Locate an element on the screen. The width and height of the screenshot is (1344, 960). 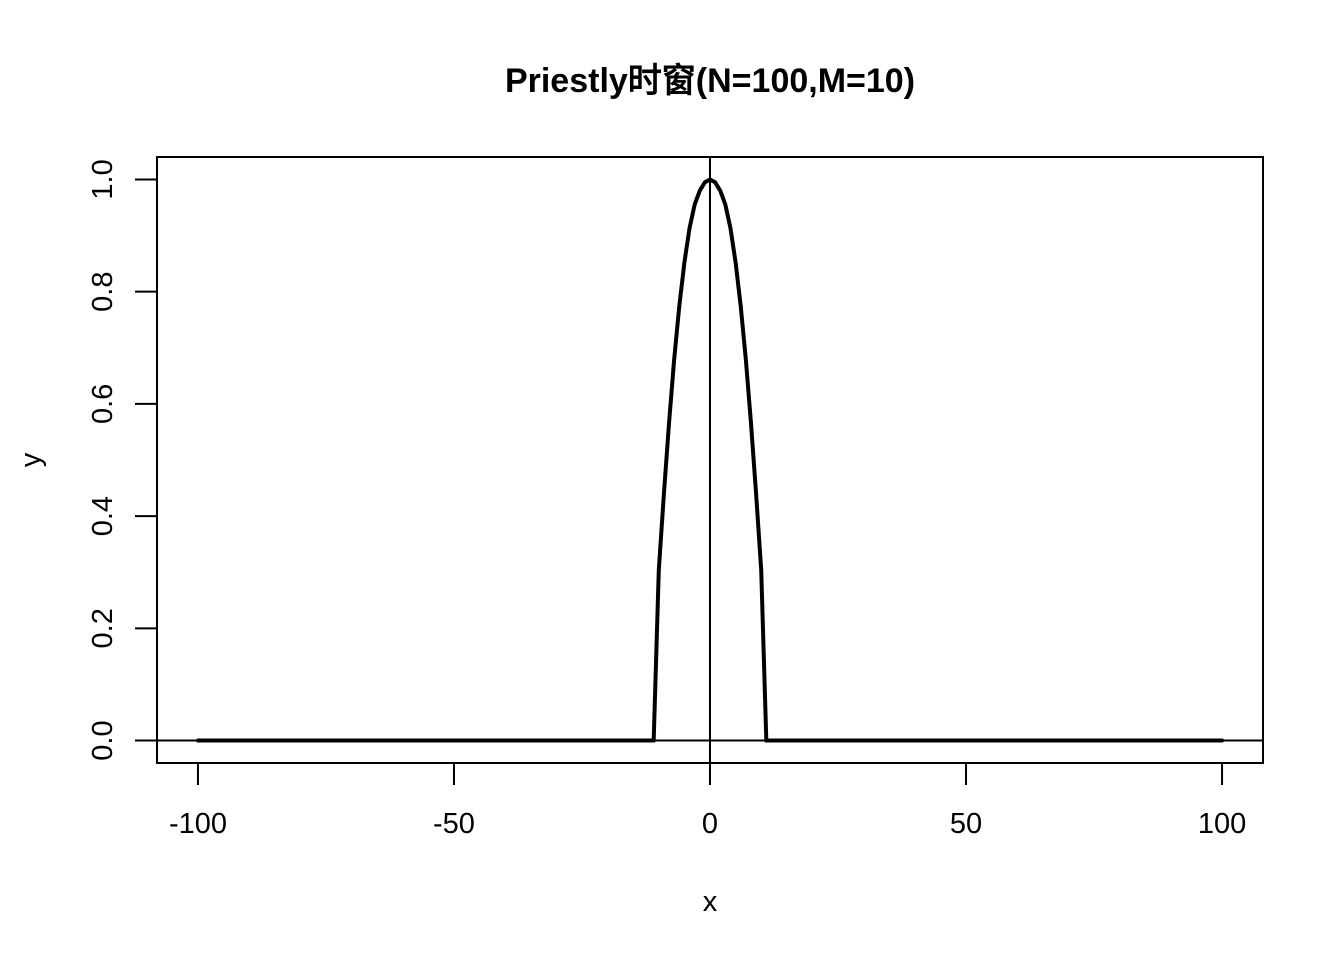
y-tick-label: 0.6 is located at coordinates (103, 404).